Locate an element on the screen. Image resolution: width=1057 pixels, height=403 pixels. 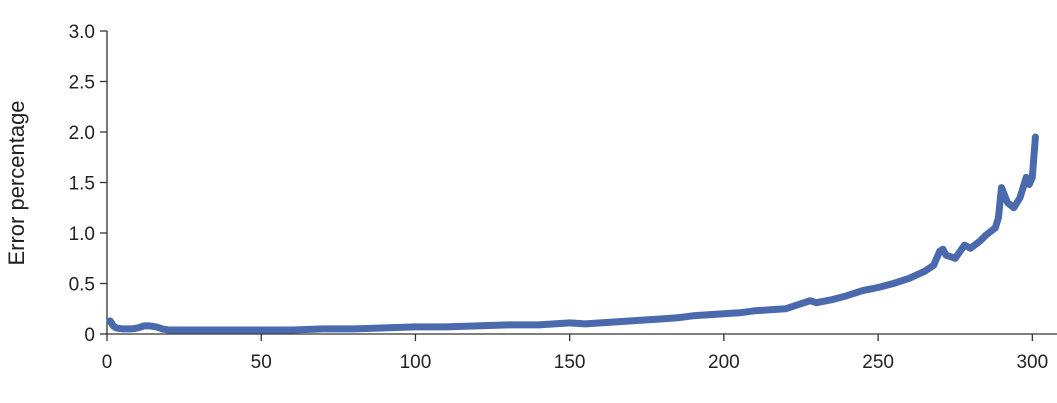
y-tick-label: 2.0 is located at coordinates (82, 133).